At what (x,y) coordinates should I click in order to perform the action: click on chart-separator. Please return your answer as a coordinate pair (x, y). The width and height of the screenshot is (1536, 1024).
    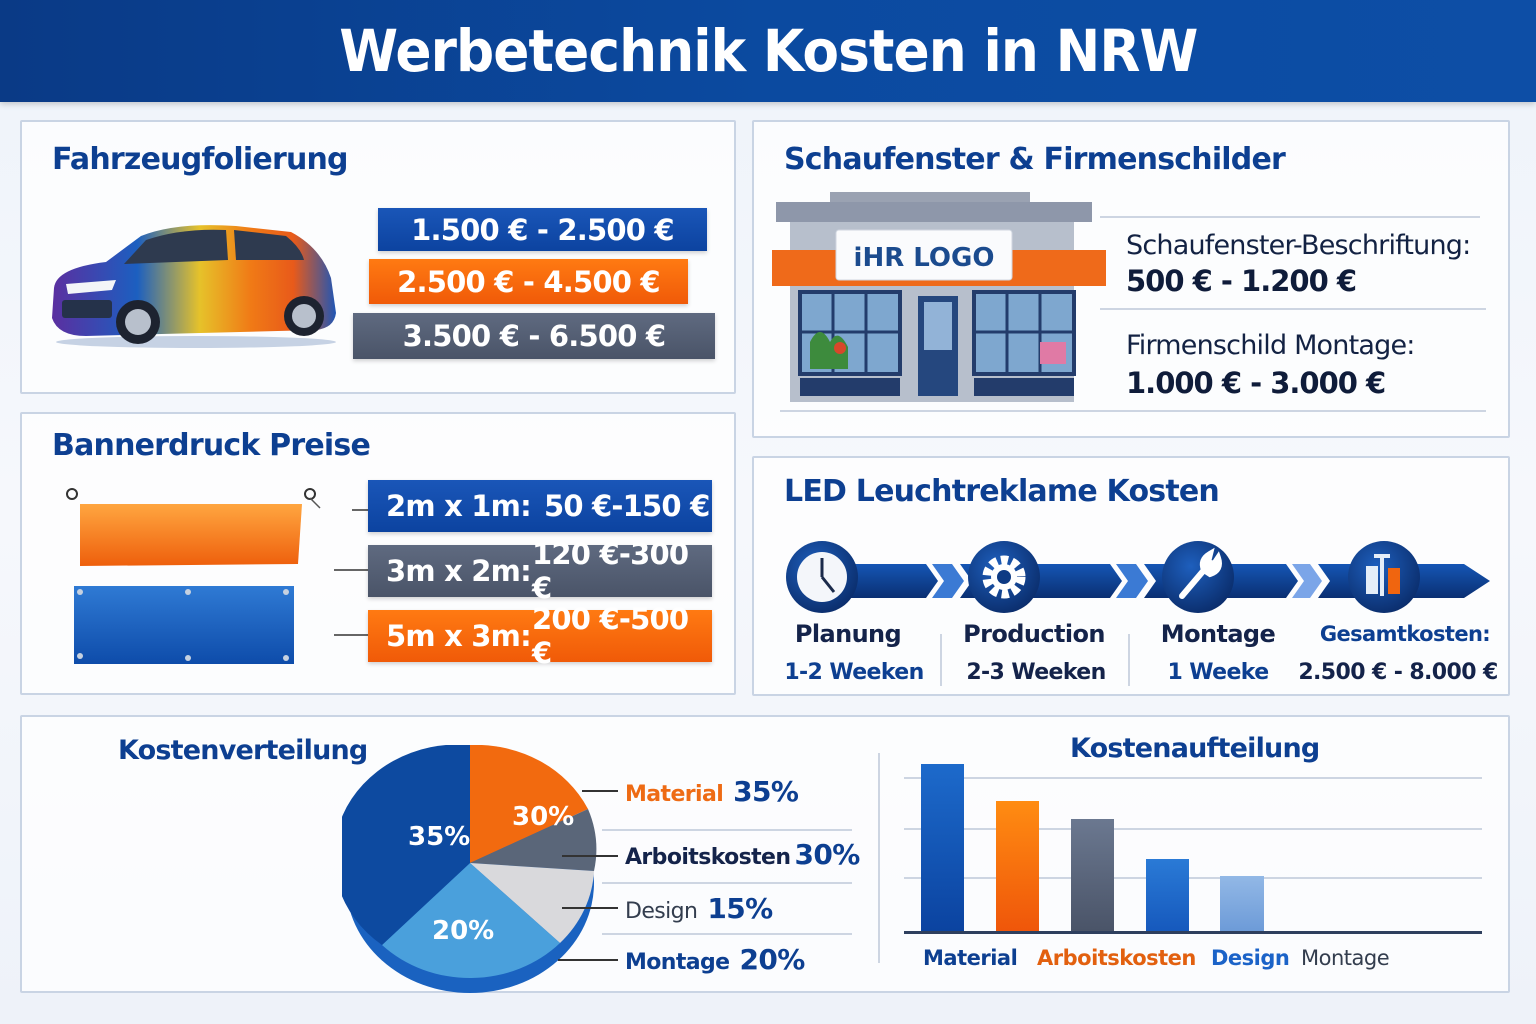
    Looking at the image, I should click on (879, 858).